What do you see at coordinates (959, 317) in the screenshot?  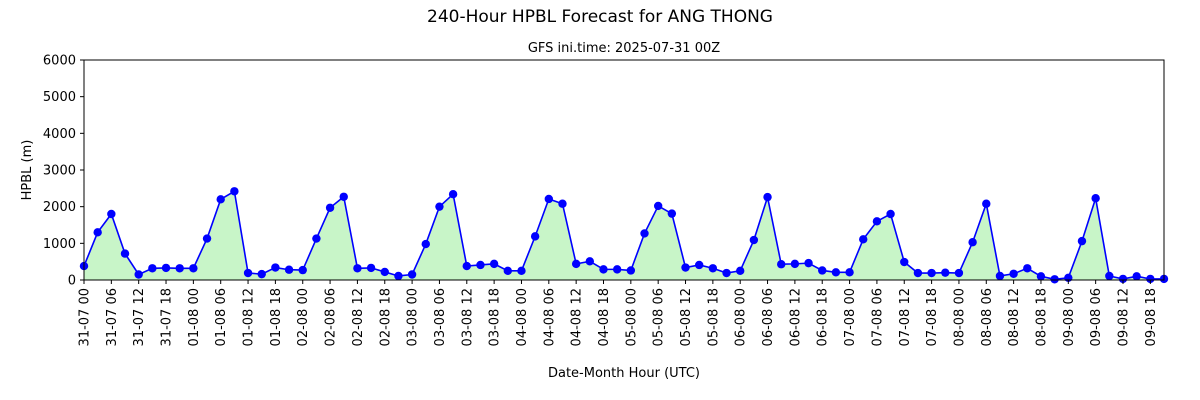 I see `x-tick-label: 08-08 00` at bounding box center [959, 317].